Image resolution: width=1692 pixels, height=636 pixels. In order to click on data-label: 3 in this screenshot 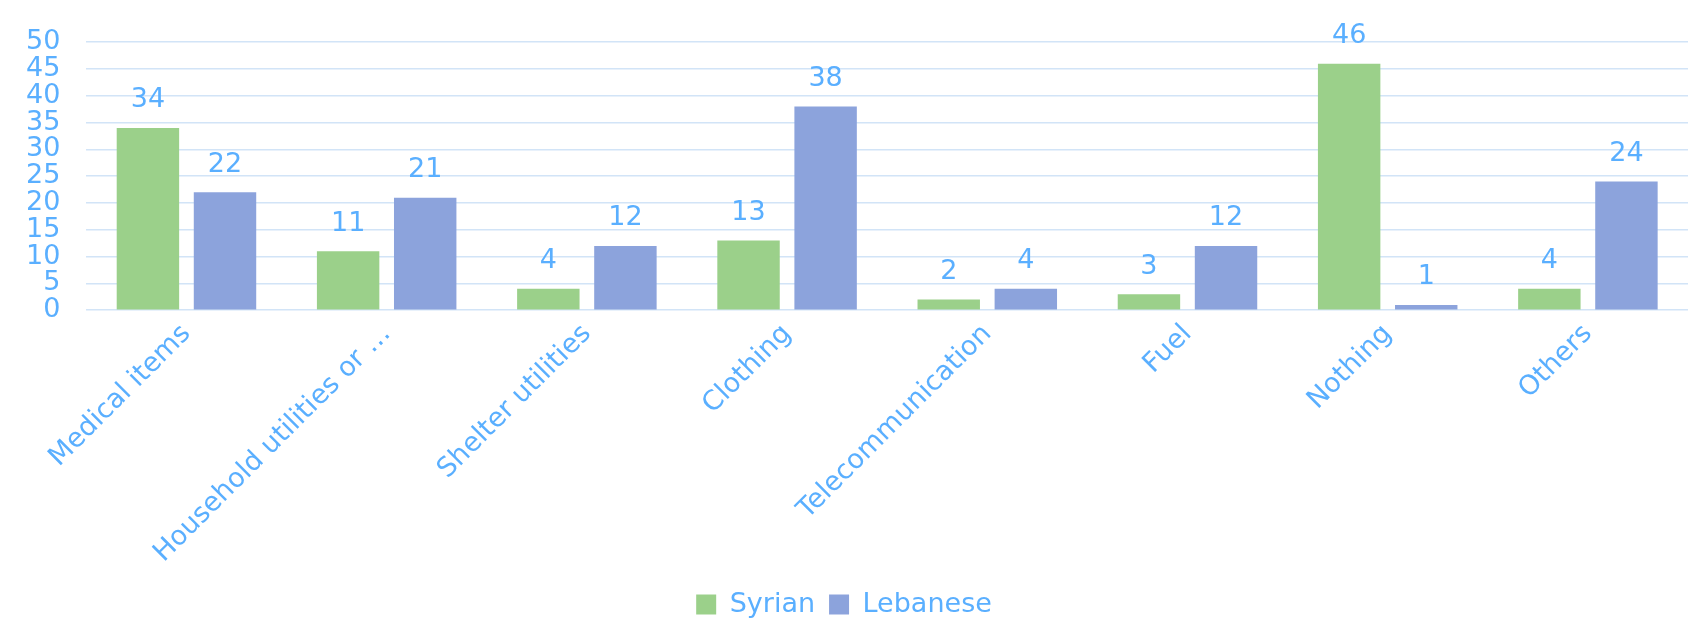, I will do `click(1149, 264)`.